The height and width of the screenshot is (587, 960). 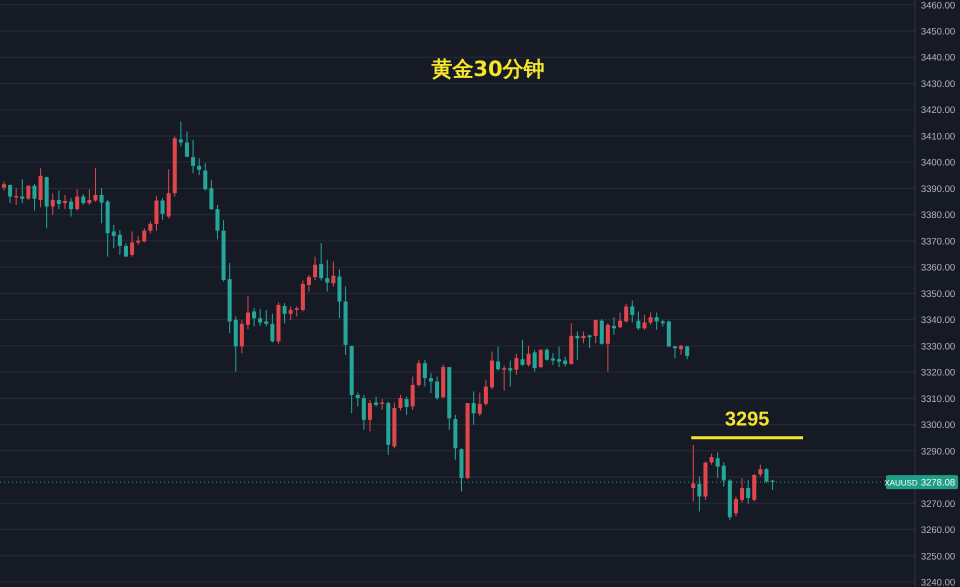 I want to click on y-tick-label: 3370.00, so click(x=938, y=242).